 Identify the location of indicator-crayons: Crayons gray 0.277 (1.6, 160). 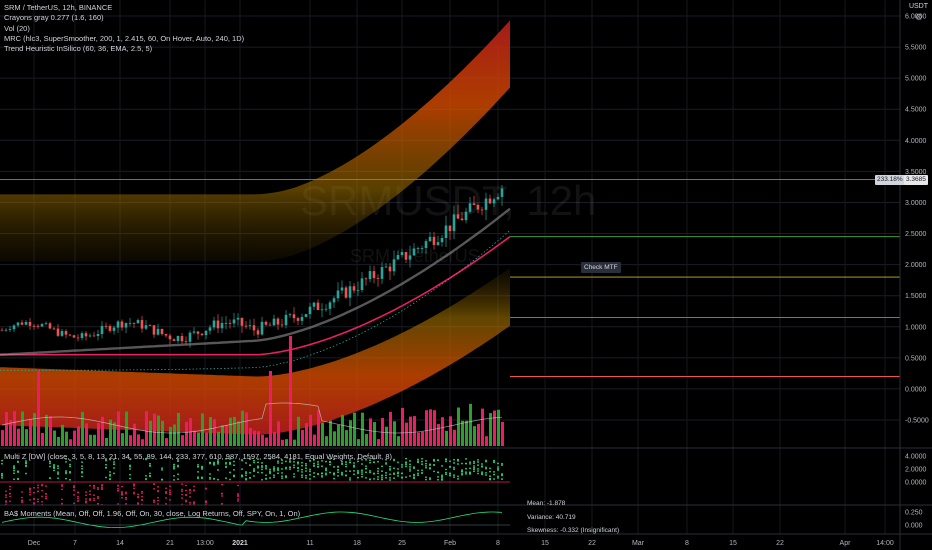
(54, 18).